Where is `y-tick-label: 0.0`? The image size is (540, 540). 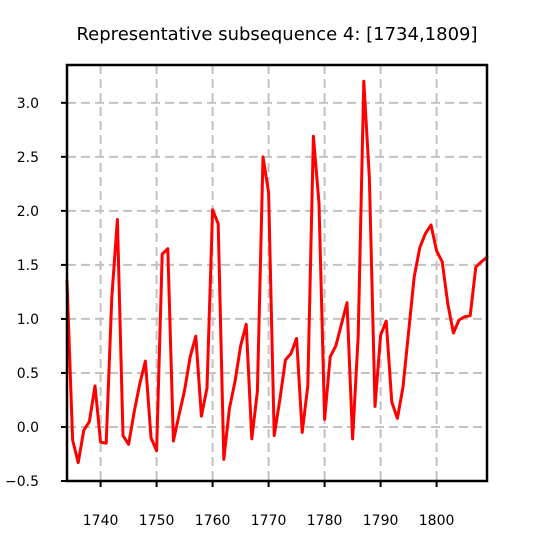 y-tick-label: 0.0 is located at coordinates (28, 428).